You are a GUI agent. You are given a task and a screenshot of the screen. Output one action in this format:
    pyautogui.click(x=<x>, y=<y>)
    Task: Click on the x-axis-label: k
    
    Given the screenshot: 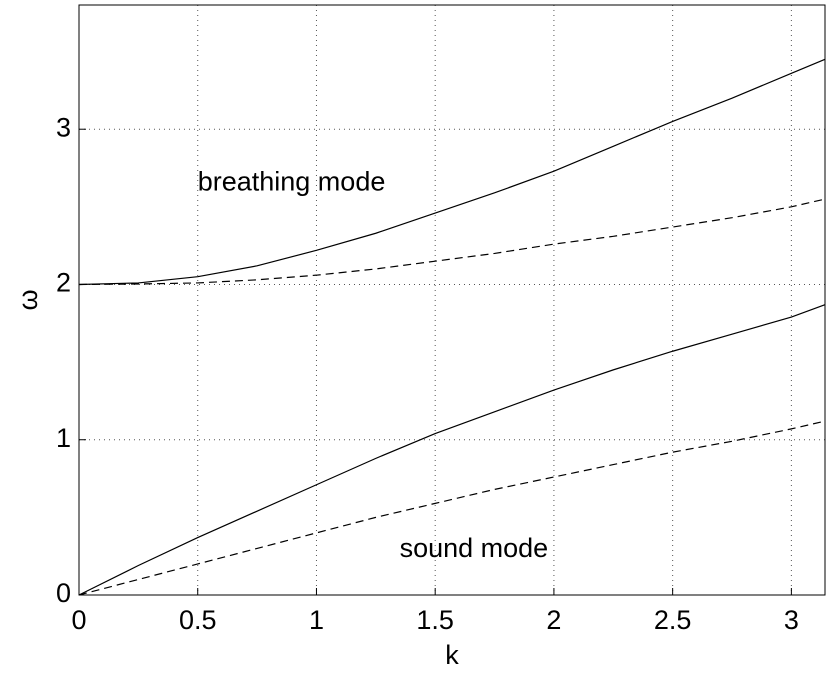 What is the action you would take?
    pyautogui.click(x=452, y=655)
    